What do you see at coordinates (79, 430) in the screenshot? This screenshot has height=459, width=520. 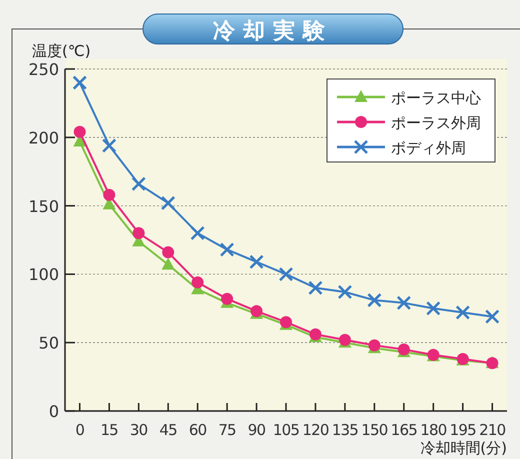 I see `x-tick-label: 0` at bounding box center [79, 430].